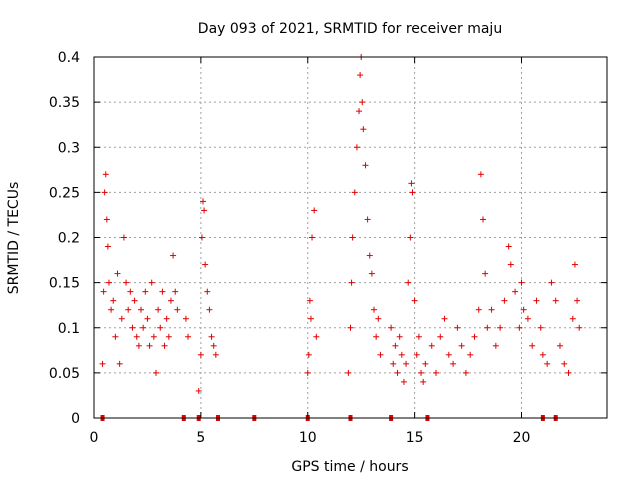  What do you see at coordinates (200, 438) in the screenshot?
I see `x-tick-label: 5` at bounding box center [200, 438].